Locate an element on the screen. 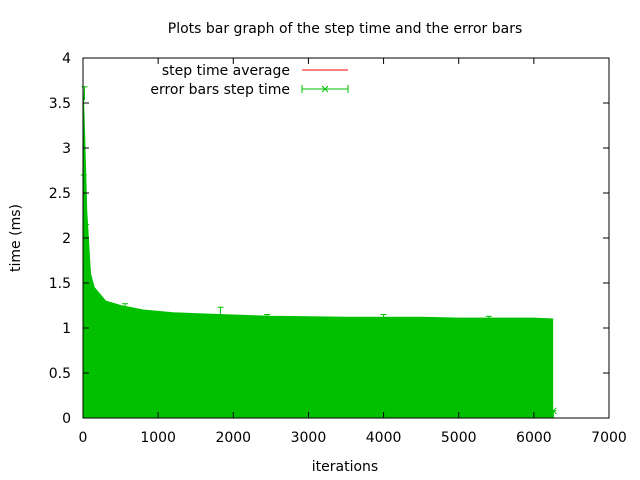 The width and height of the screenshot is (640, 480). legend-label-step-time-average: step time average is located at coordinates (226, 71).